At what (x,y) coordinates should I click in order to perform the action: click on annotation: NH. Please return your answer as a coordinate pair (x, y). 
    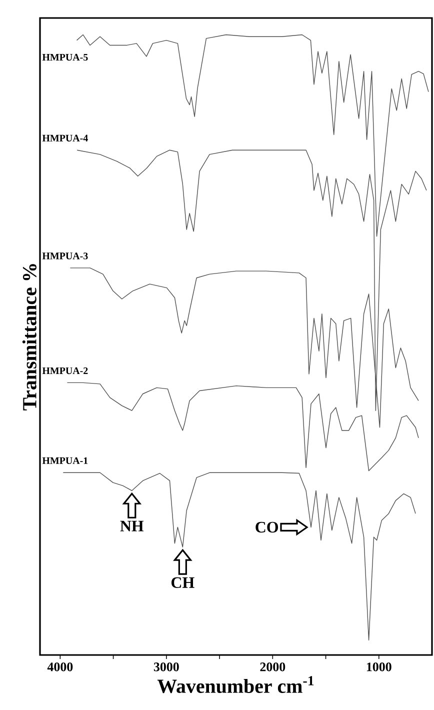
    Looking at the image, I should click on (132, 526).